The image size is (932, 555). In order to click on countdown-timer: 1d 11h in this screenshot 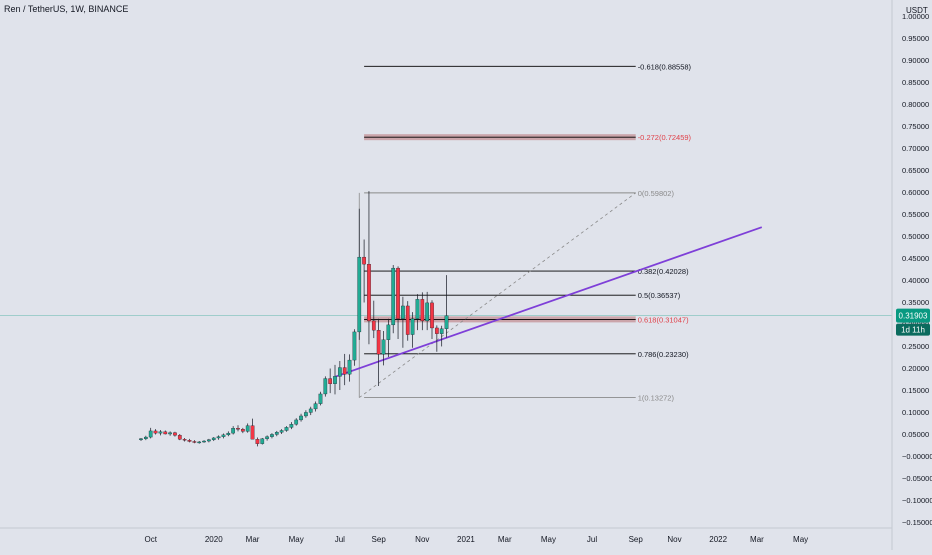, I will do `click(913, 330)`.